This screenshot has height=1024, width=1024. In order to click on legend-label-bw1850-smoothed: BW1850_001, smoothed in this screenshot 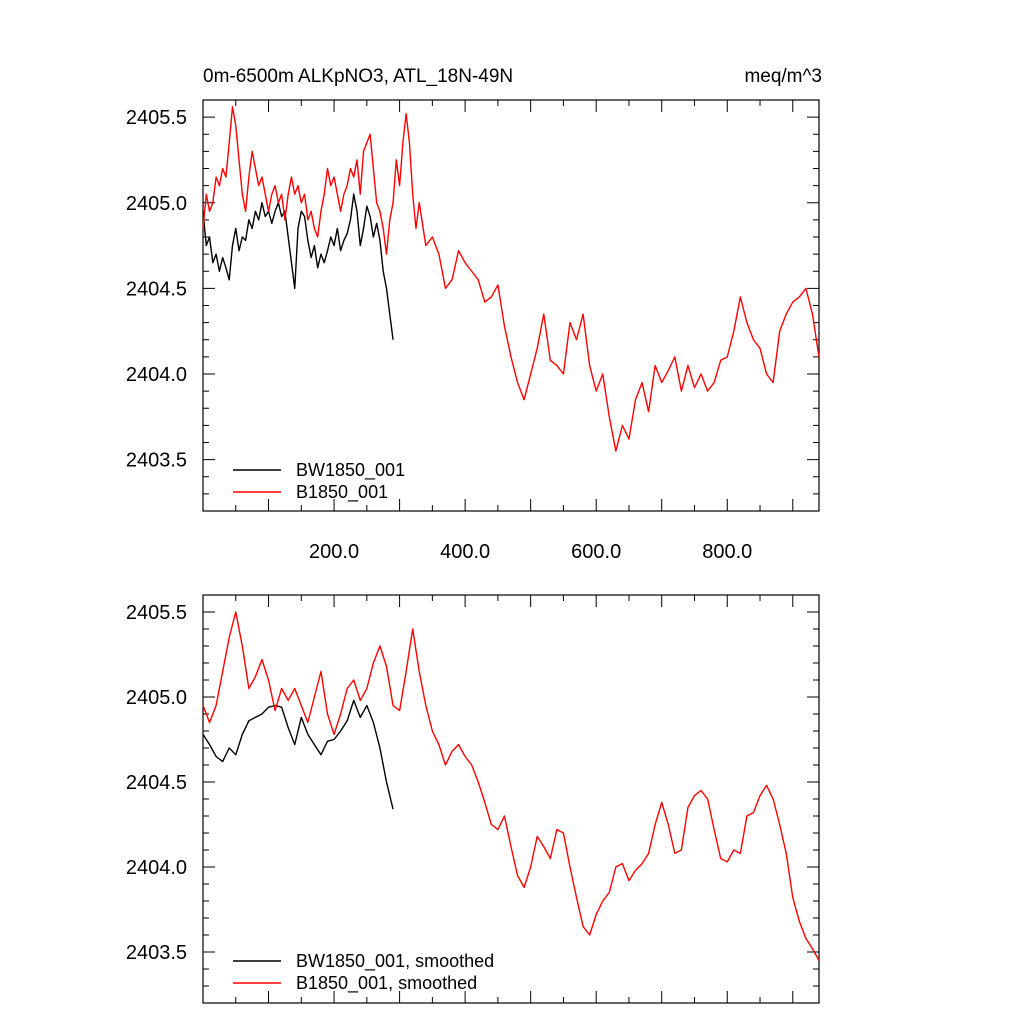, I will do `click(395, 961)`.